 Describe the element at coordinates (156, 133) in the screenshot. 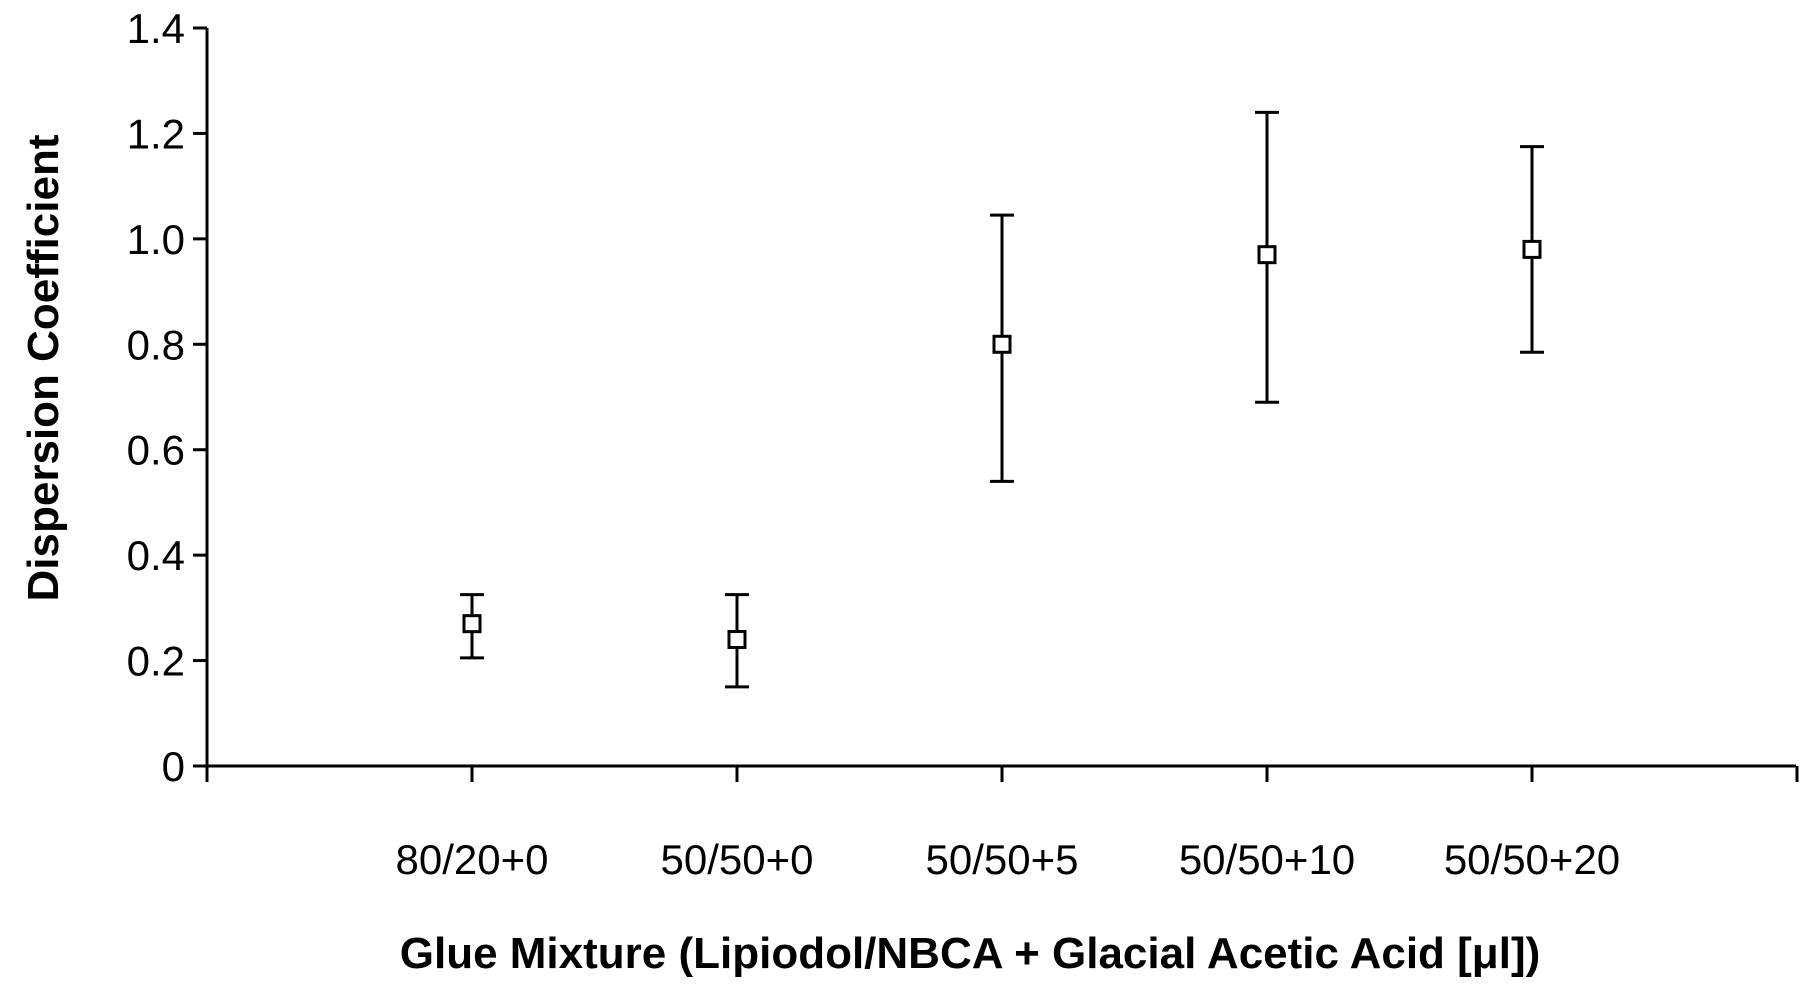

I see `y-tick-label: 1.2` at that location.